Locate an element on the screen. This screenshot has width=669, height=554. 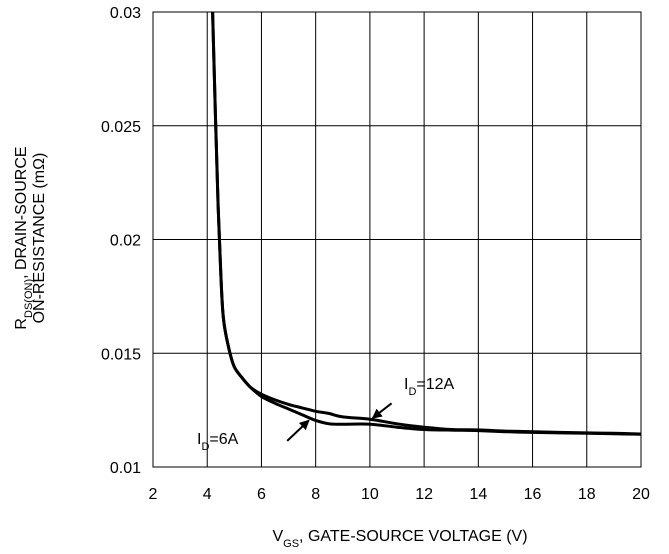
y-tick-labels: 0.01 0.015 0.02 0.025 0.03 is located at coordinates (121, 241).